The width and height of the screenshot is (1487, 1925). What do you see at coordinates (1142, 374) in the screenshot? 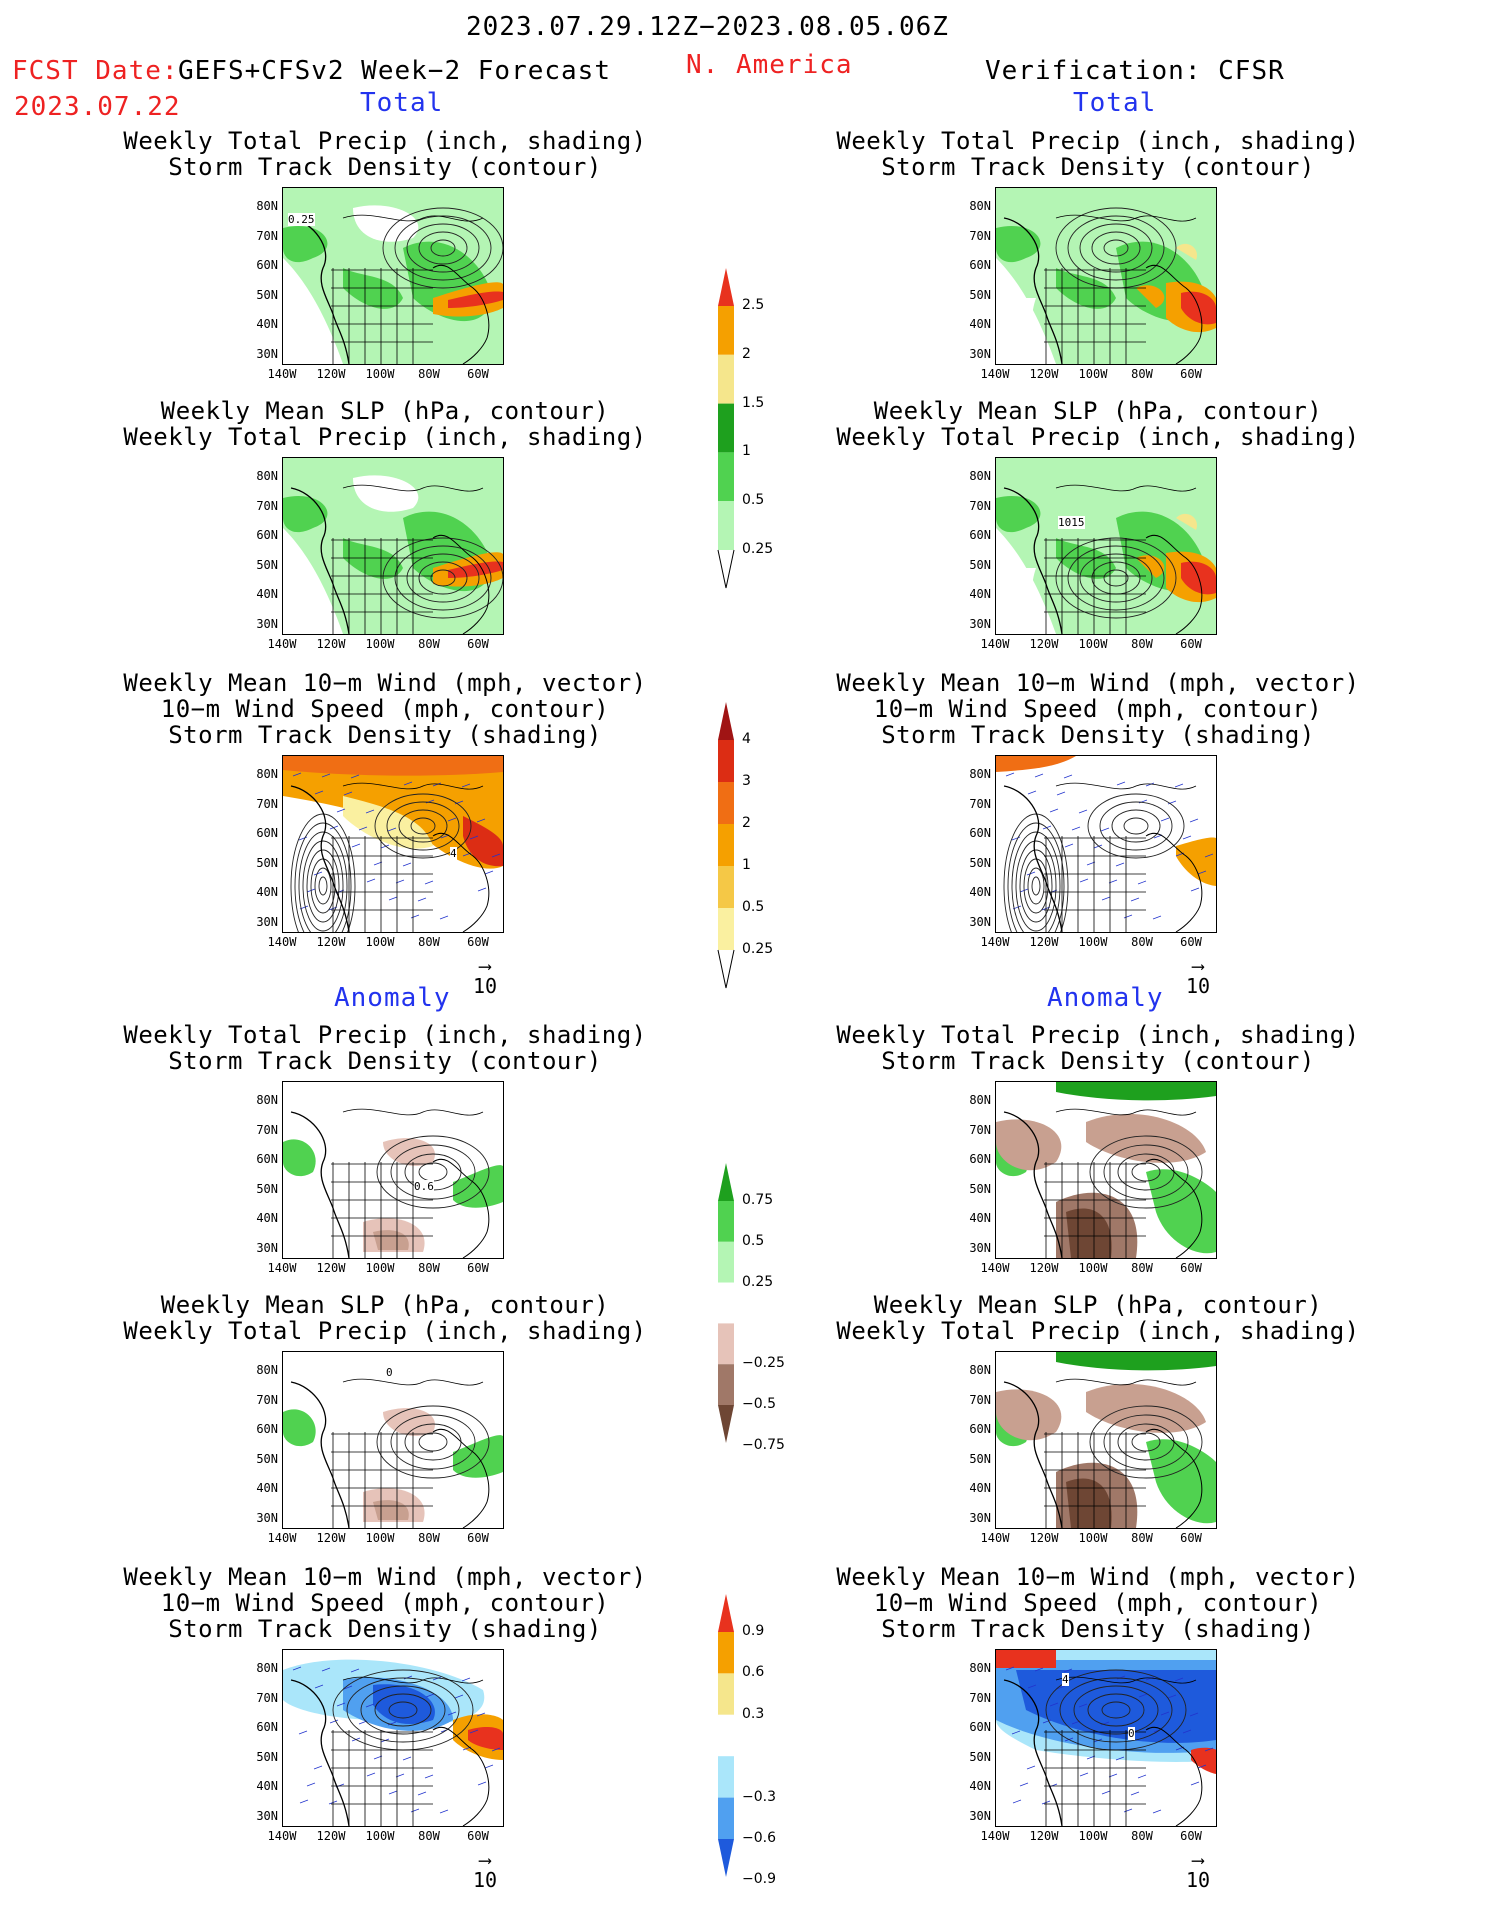
I see `lon-tick-label: 80W` at bounding box center [1142, 374].